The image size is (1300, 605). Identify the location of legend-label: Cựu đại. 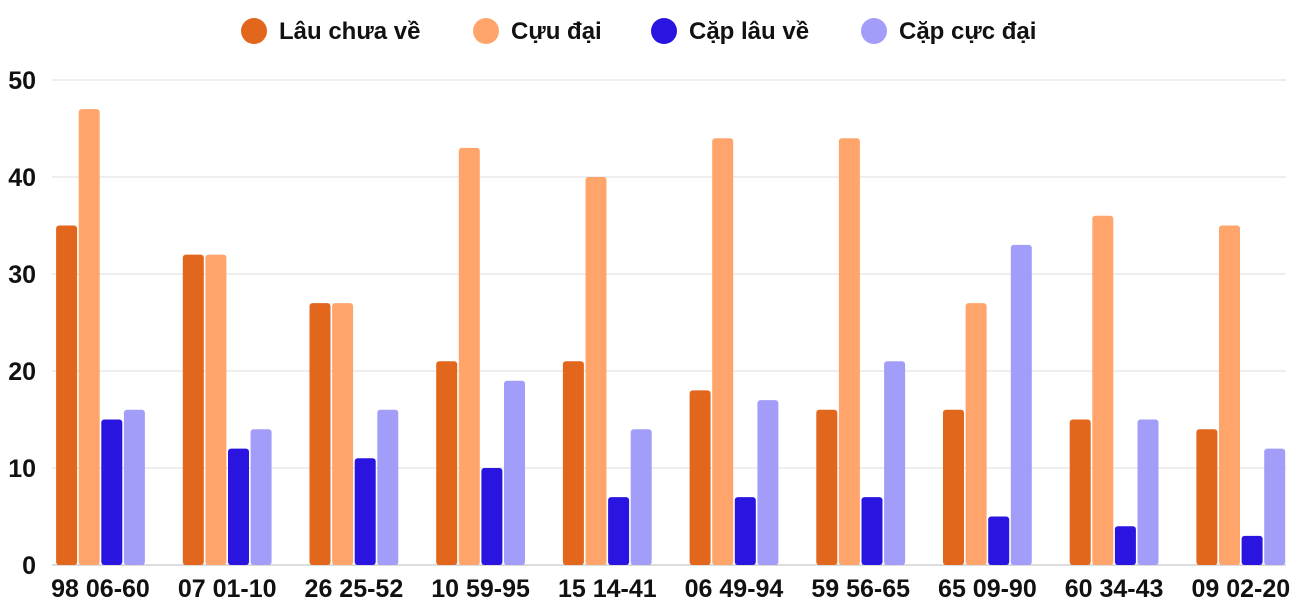
(556, 31).